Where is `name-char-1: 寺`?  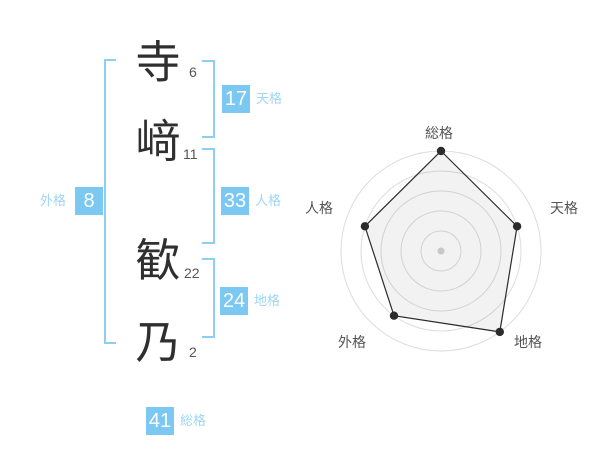
name-char-1: 寺 is located at coordinates (158, 62).